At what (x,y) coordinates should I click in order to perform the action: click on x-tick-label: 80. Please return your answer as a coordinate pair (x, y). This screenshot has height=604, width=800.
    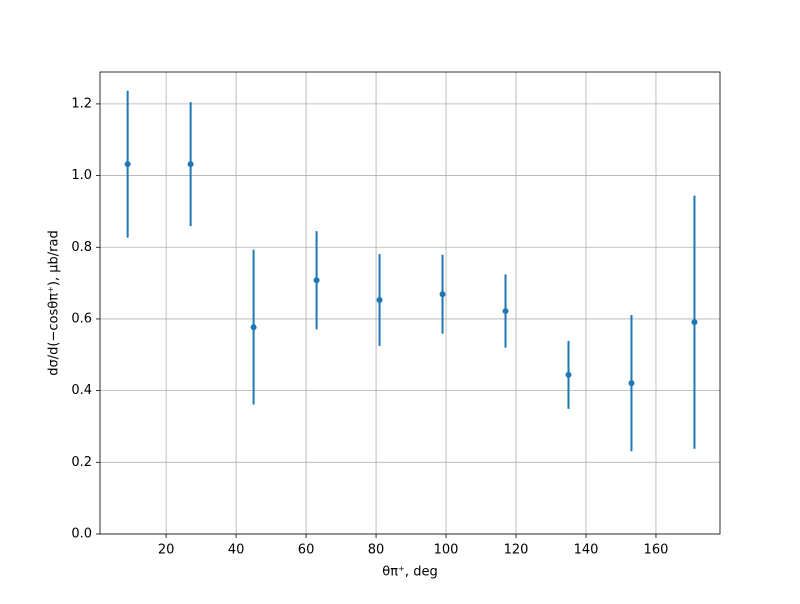
    Looking at the image, I should click on (376, 550).